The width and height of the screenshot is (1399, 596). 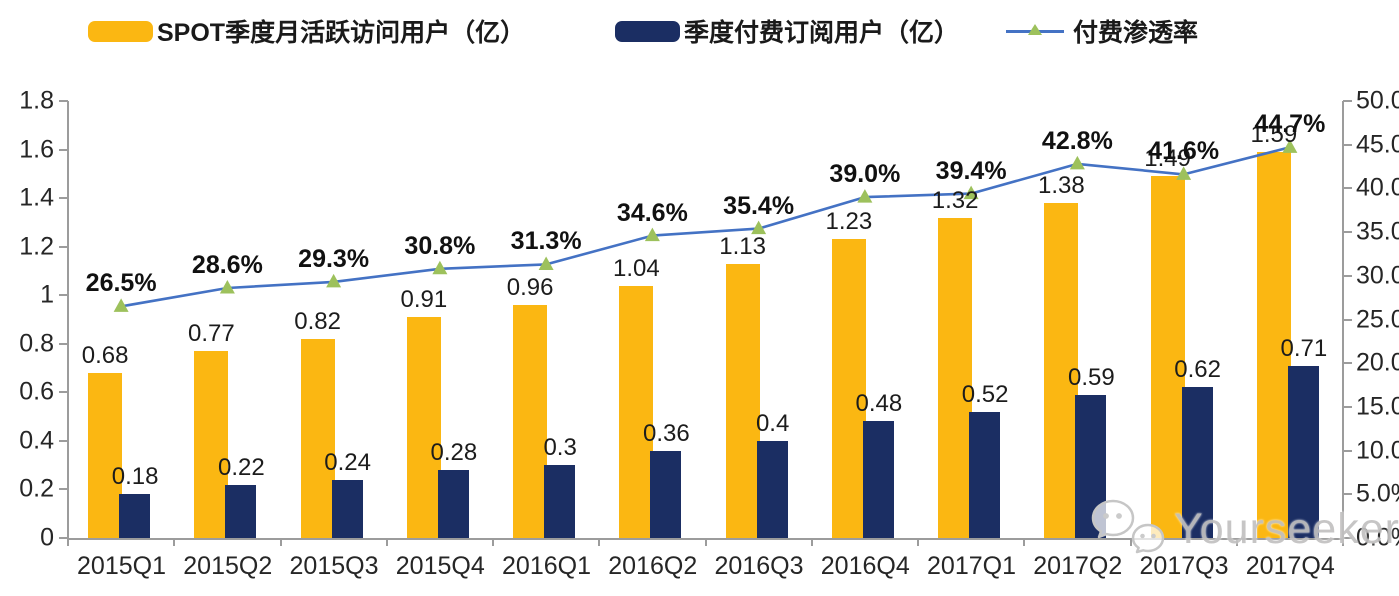 What do you see at coordinates (1377, 187) in the screenshot?
I see `right-axis-tick-label: 40.0%` at bounding box center [1377, 187].